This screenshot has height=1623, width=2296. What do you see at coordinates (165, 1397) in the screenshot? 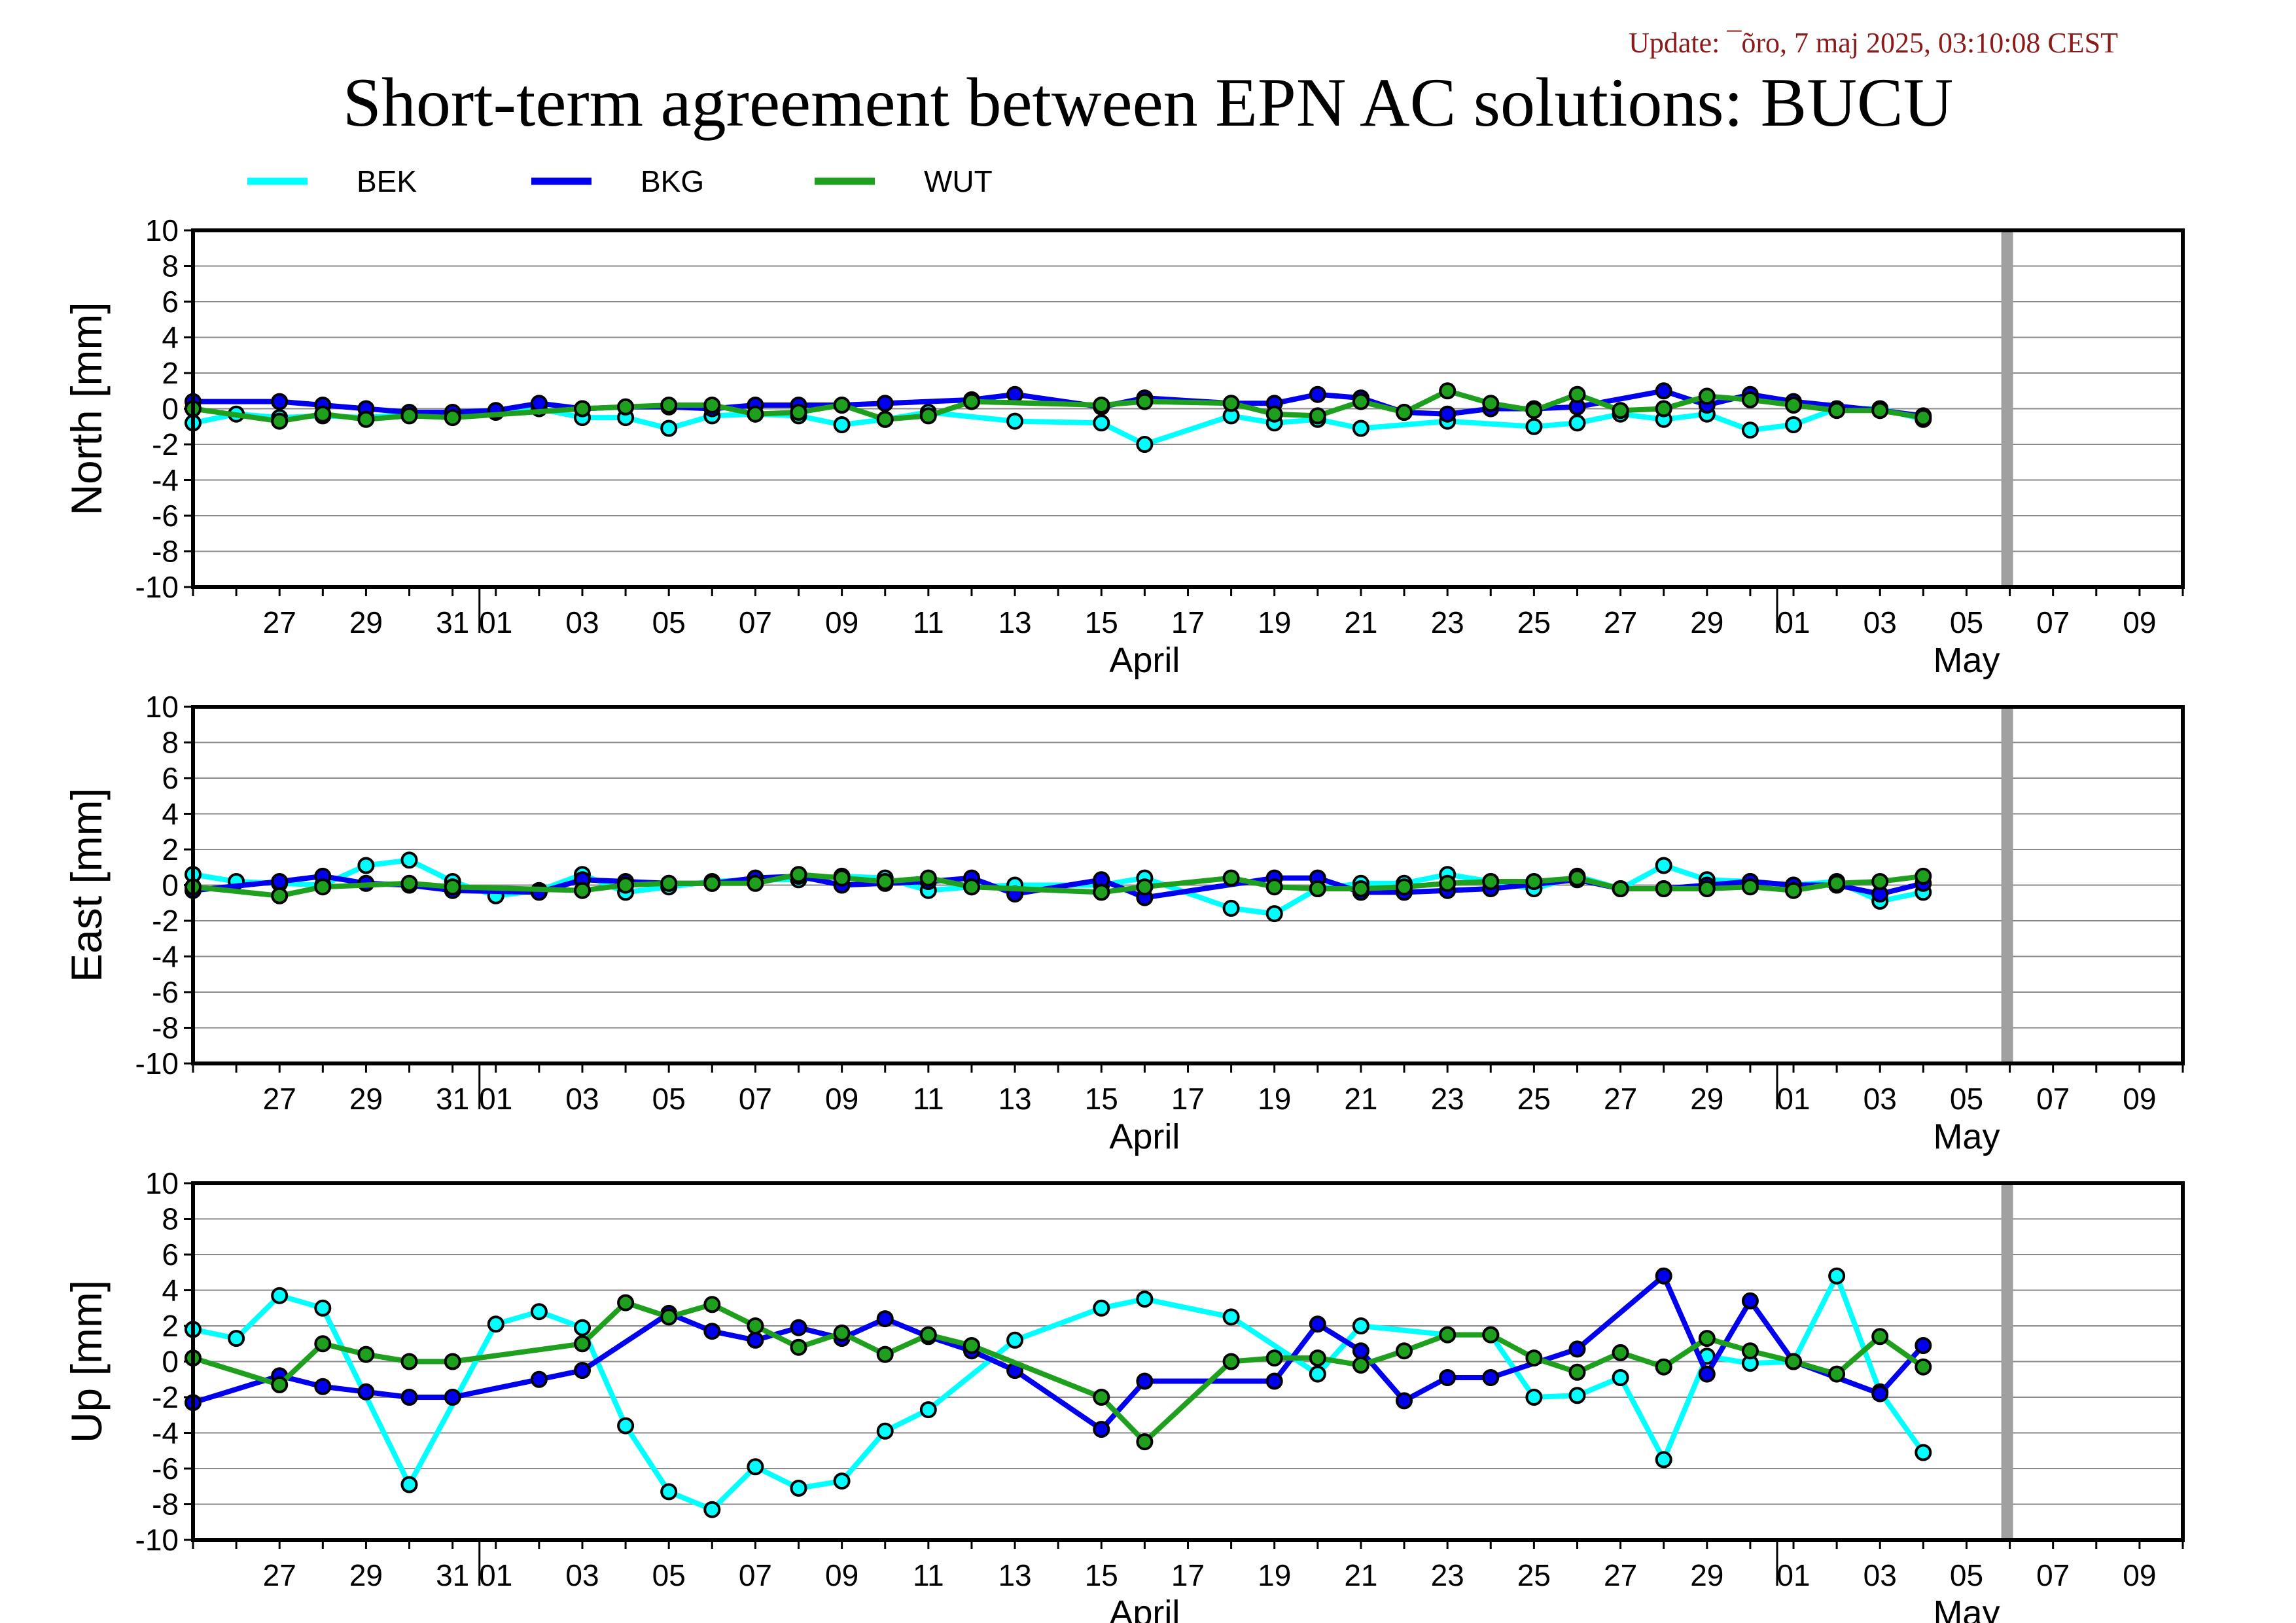
I see `y-tick-label: -2` at bounding box center [165, 1397].